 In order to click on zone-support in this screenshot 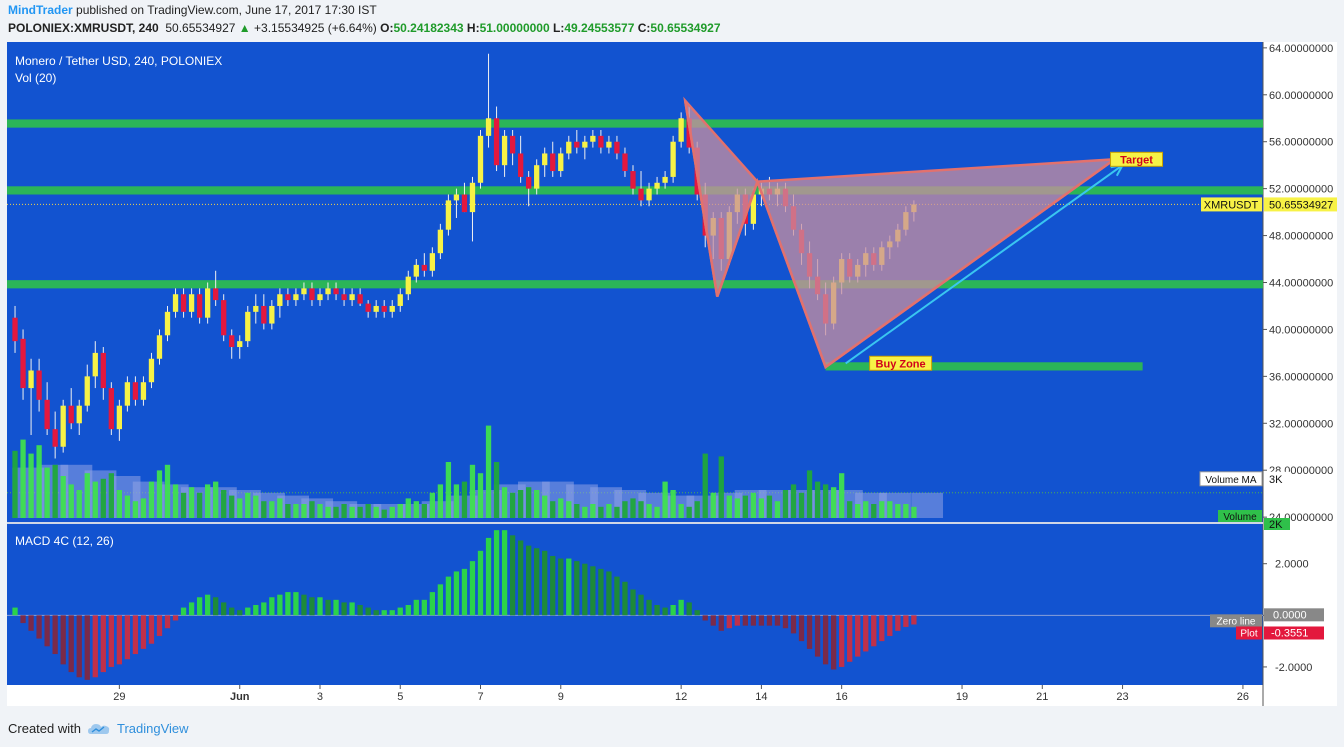, I will do `click(635, 284)`.